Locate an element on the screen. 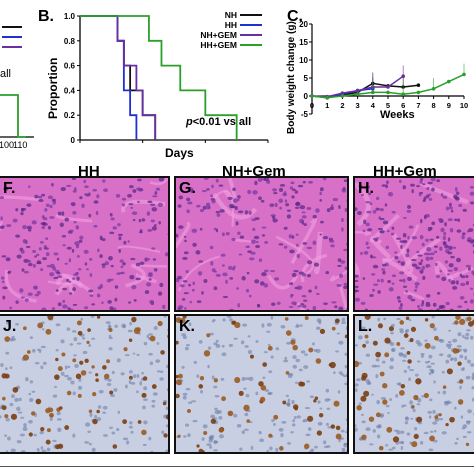 This screenshot has width=474, height=474. legend-label: HH+GEM is located at coordinates (218, 45).